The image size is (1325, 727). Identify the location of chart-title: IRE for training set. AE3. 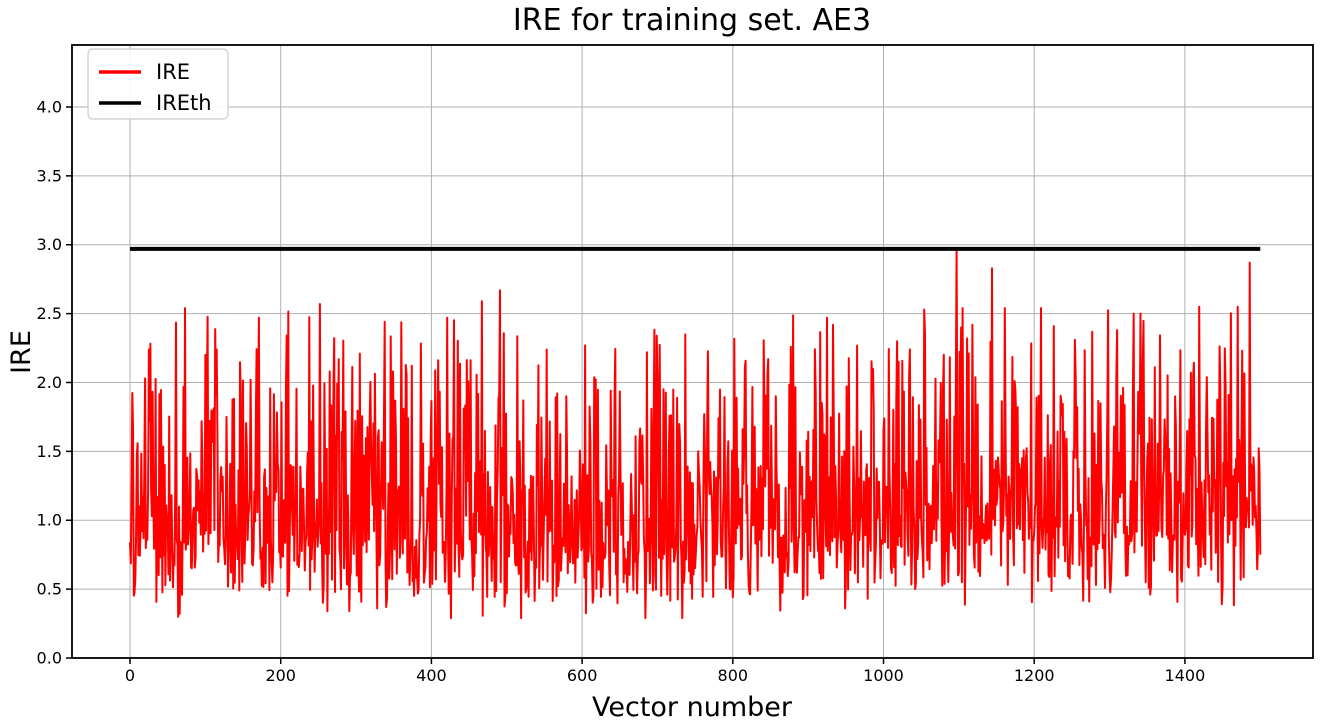
(692, 20).